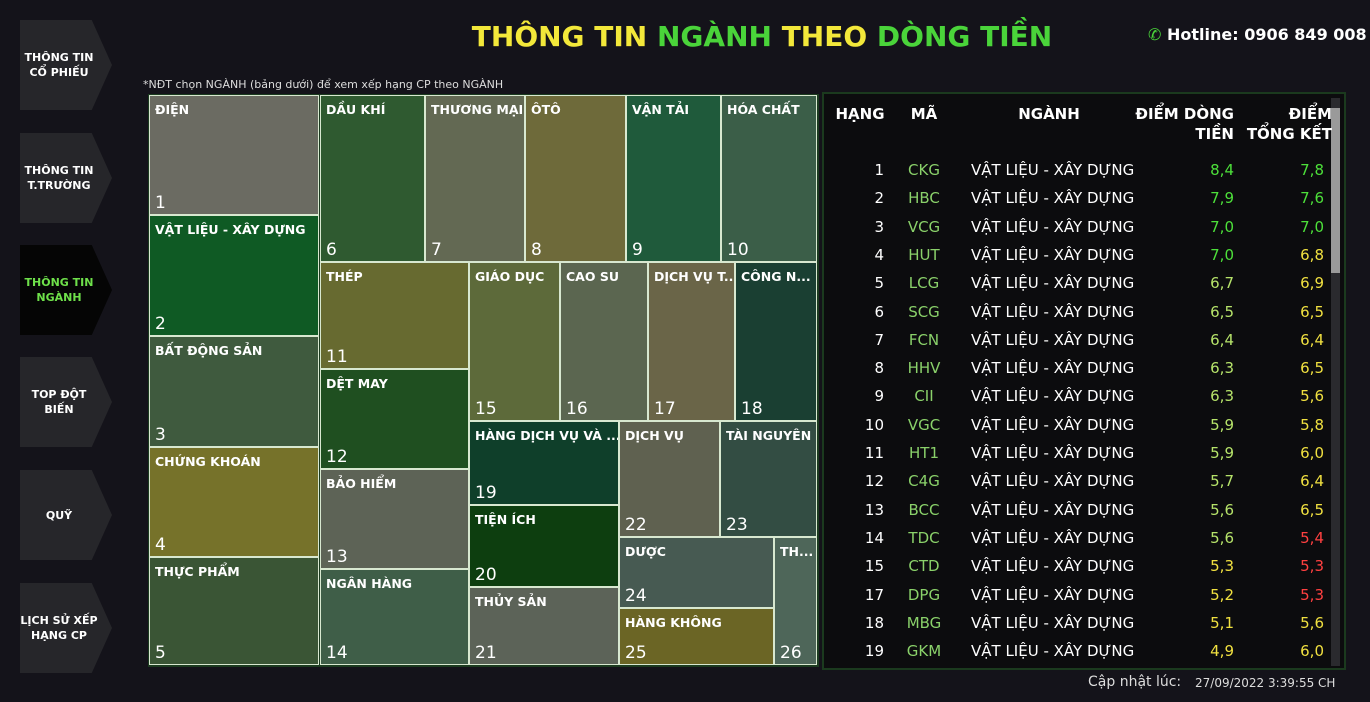  Describe the element at coordinates (575, 178) in the screenshot. I see `treemap-tile: ÔTÔ 8` at that location.